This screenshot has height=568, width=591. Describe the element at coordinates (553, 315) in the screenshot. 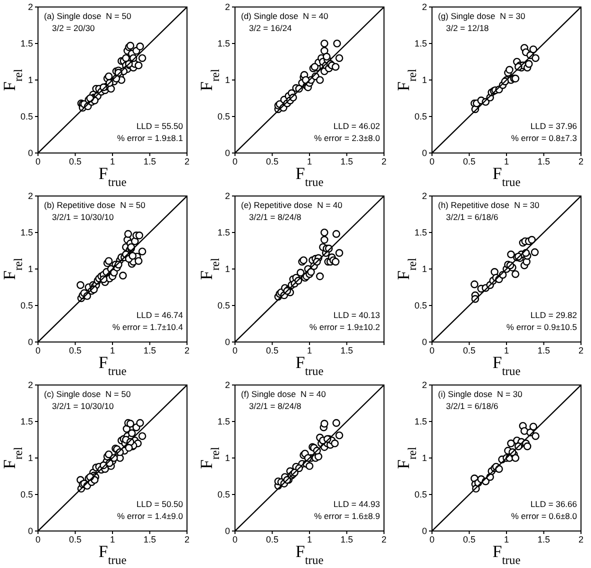

I see `annotation: LLD = 29.82` at that location.